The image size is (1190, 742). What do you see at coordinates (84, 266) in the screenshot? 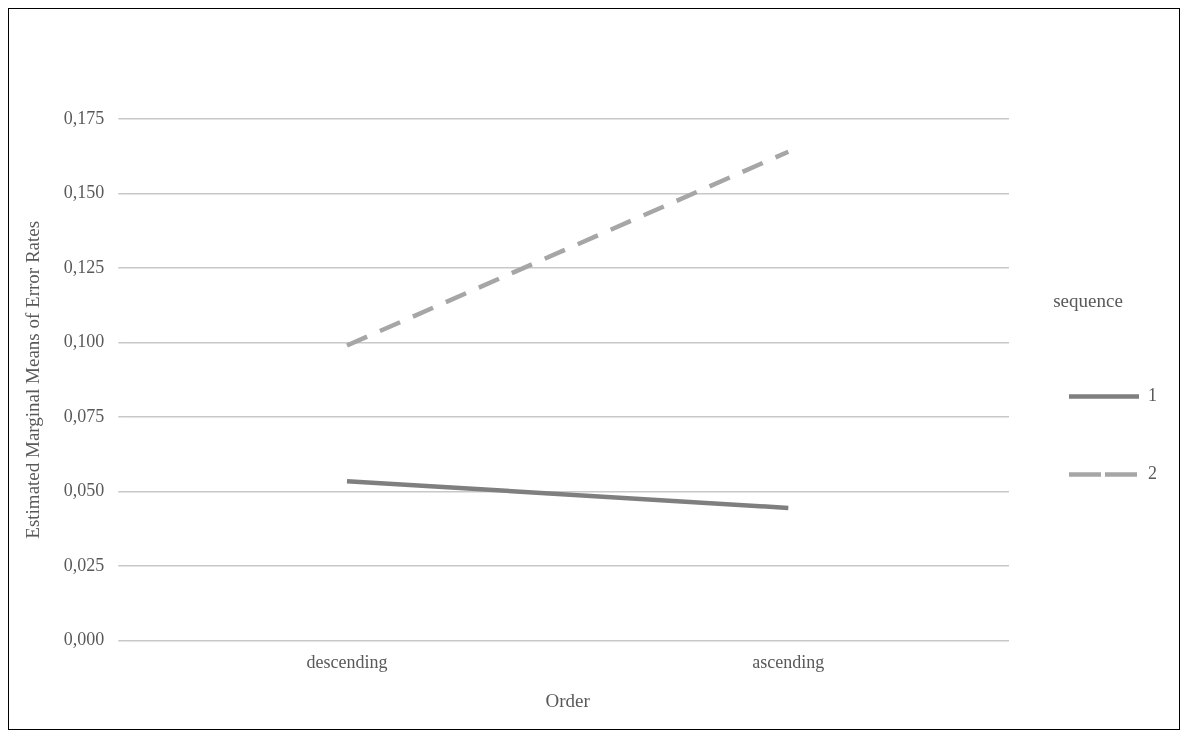
I see `y-tick-label: 0,125` at bounding box center [84, 266].